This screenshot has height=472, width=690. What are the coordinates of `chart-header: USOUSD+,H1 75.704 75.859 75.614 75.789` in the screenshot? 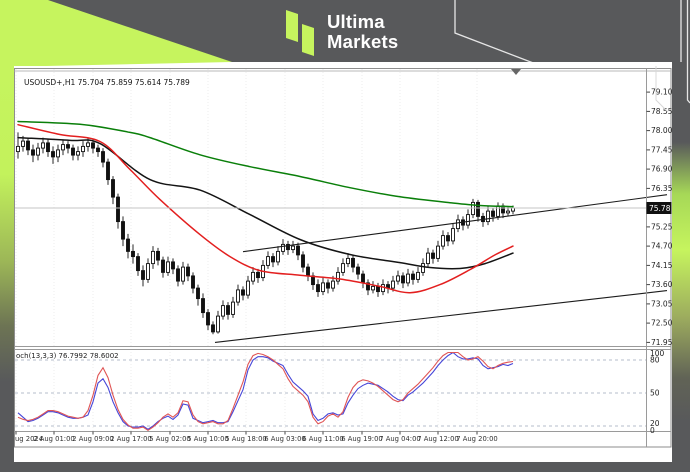 It's located at (107, 82).